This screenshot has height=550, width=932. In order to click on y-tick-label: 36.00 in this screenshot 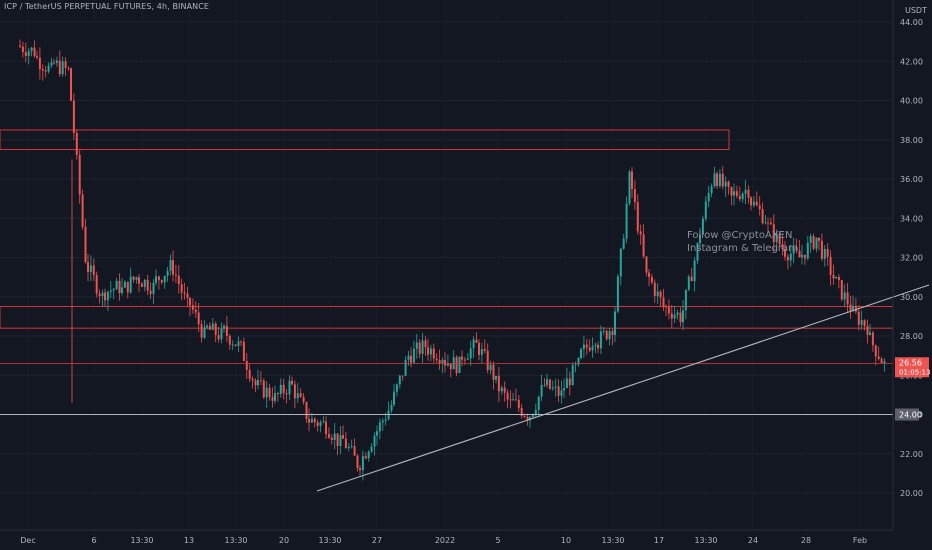, I will do `click(911, 179)`.